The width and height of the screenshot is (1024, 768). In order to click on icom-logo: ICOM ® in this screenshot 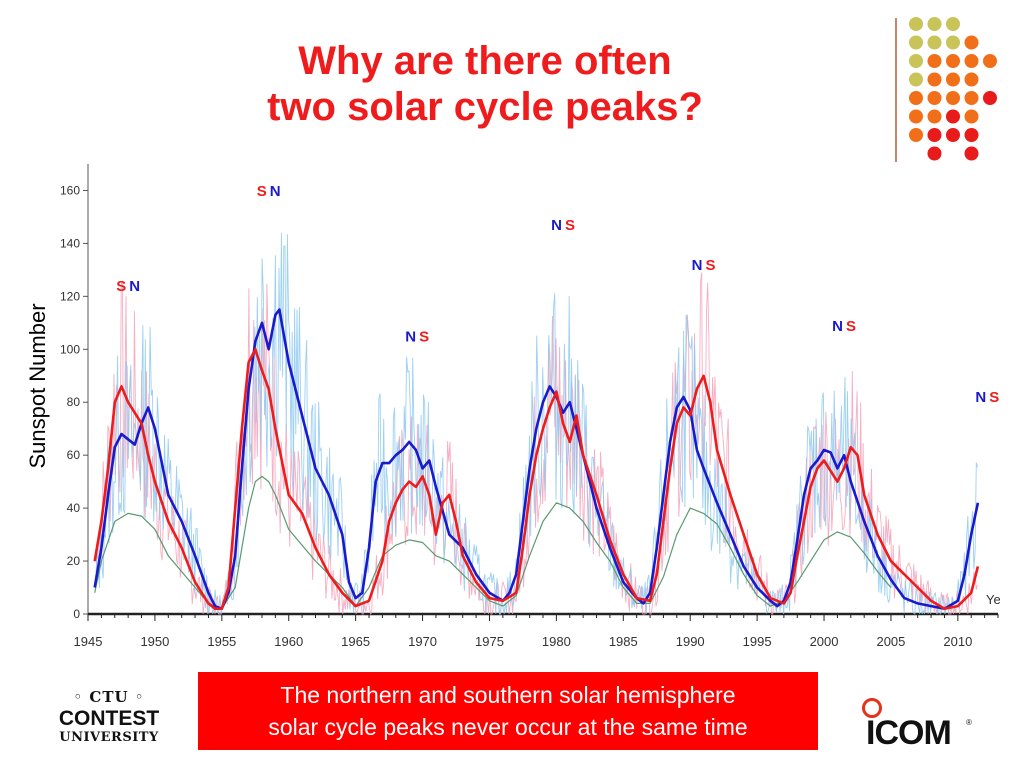, I will do `click(920, 728)`.